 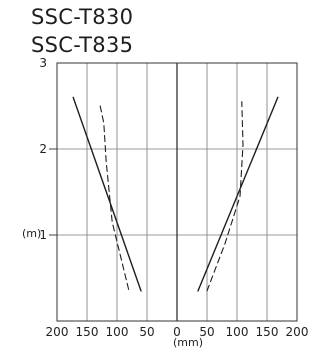 I want to click on x-tick-labels: 200 150 100 50 0 50 100 150 200, so click(x=177, y=332).